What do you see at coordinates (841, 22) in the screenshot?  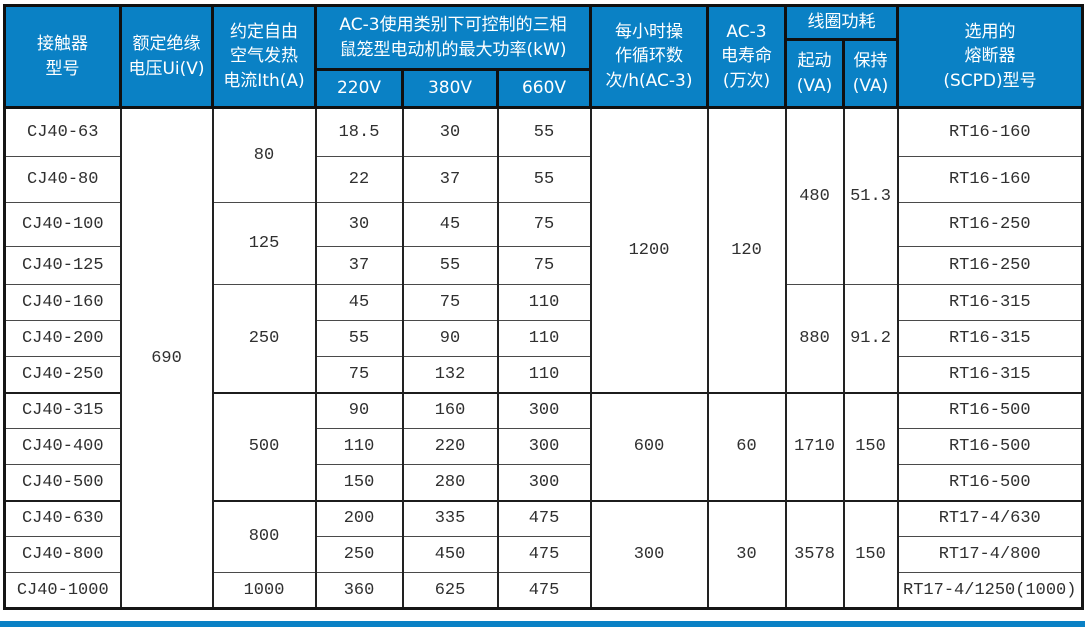 I see `header-coil-power-group: 线圈功耗` at bounding box center [841, 22].